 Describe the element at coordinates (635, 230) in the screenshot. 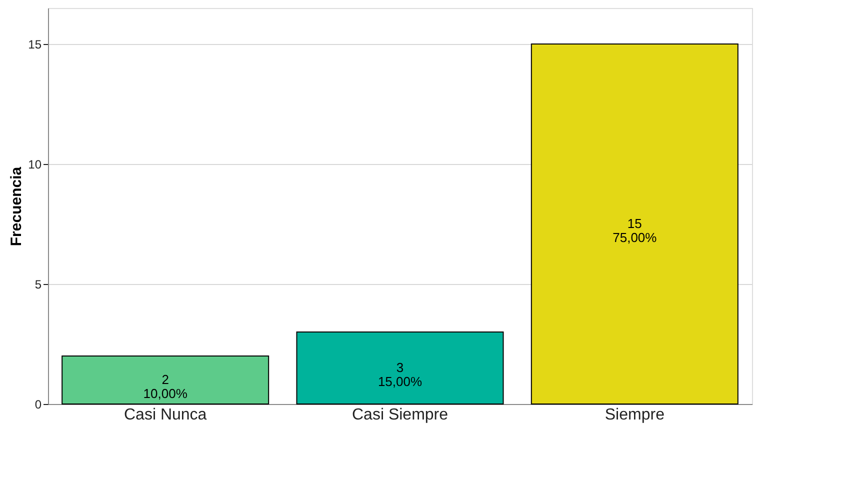

I see `data-label: 15 75,00%` at that location.